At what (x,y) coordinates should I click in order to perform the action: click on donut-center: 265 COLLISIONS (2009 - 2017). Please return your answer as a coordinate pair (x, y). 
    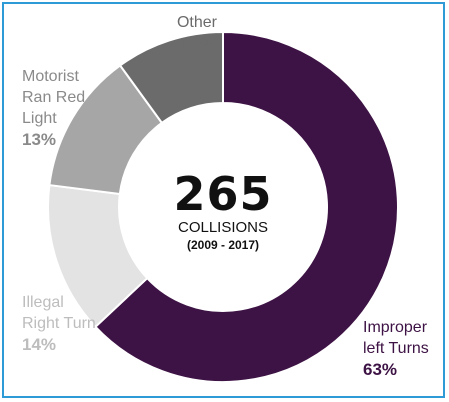
    Looking at the image, I should click on (223, 211).